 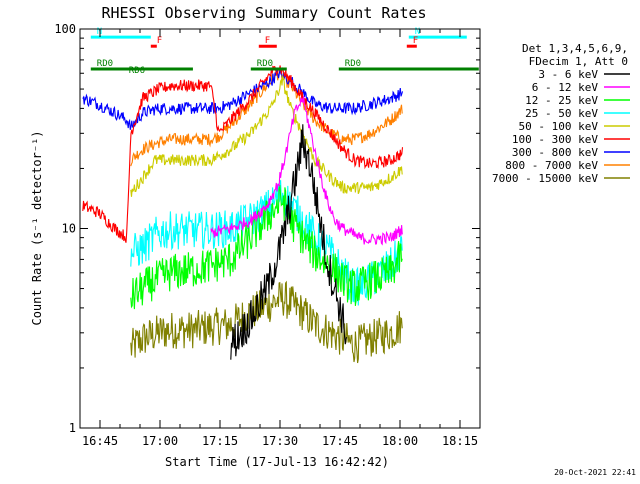 I want to click on flag-label-3: RD0, so click(x=353, y=64).